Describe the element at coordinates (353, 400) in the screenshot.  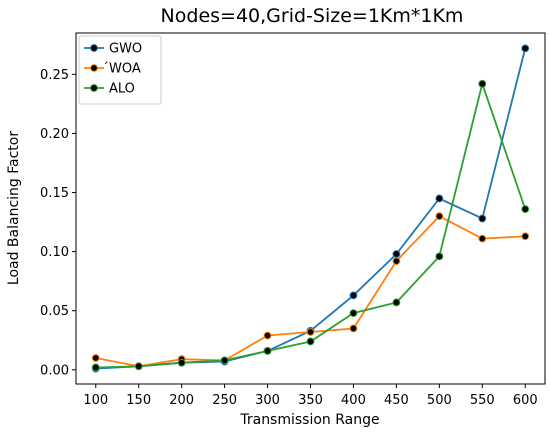
I see `x-tick-label: 400` at that location.